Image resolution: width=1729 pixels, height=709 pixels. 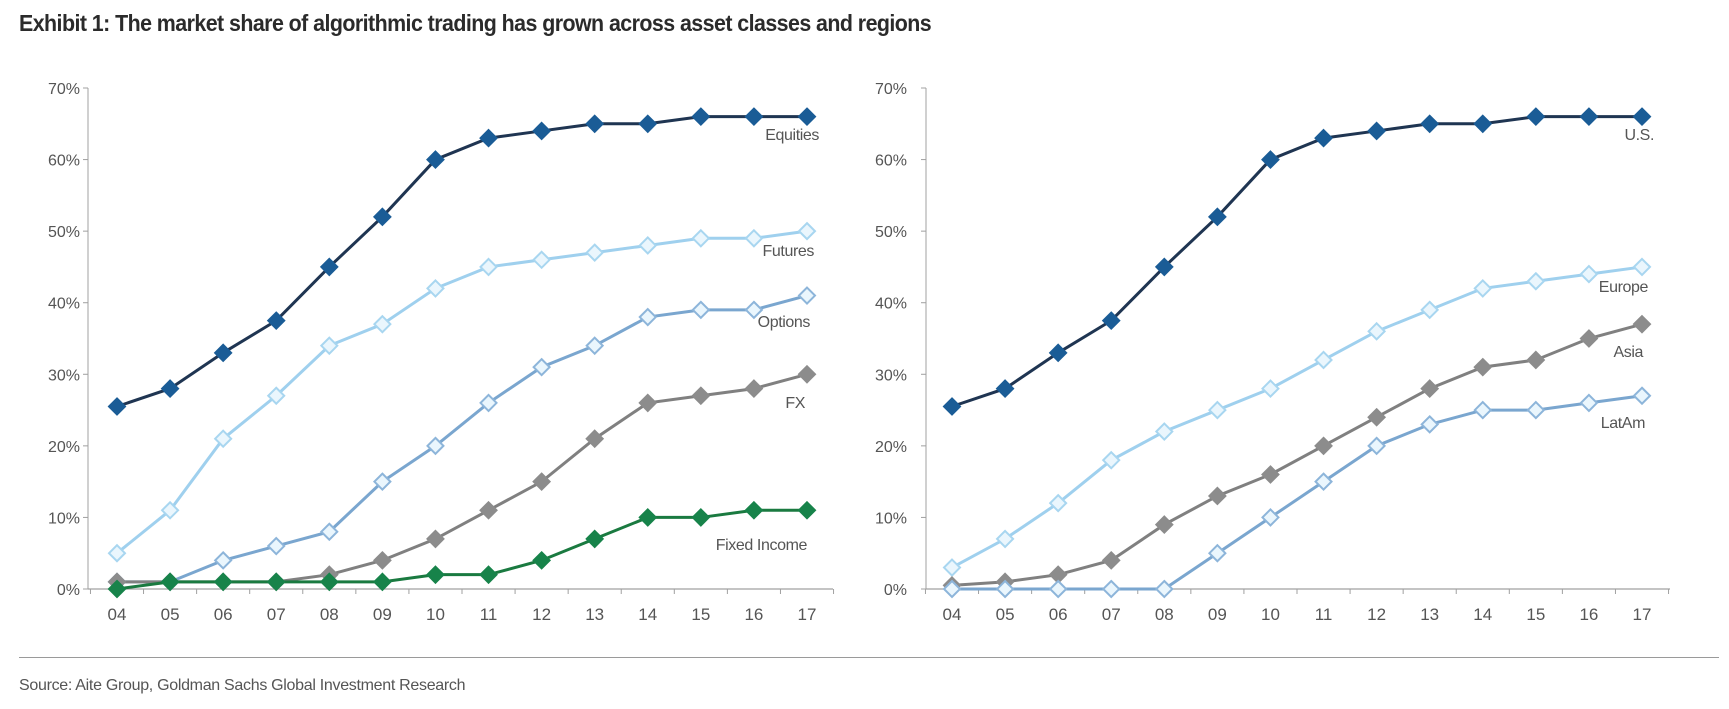 What do you see at coordinates (117, 614) in the screenshot?
I see `x-tick-label: 04` at bounding box center [117, 614].